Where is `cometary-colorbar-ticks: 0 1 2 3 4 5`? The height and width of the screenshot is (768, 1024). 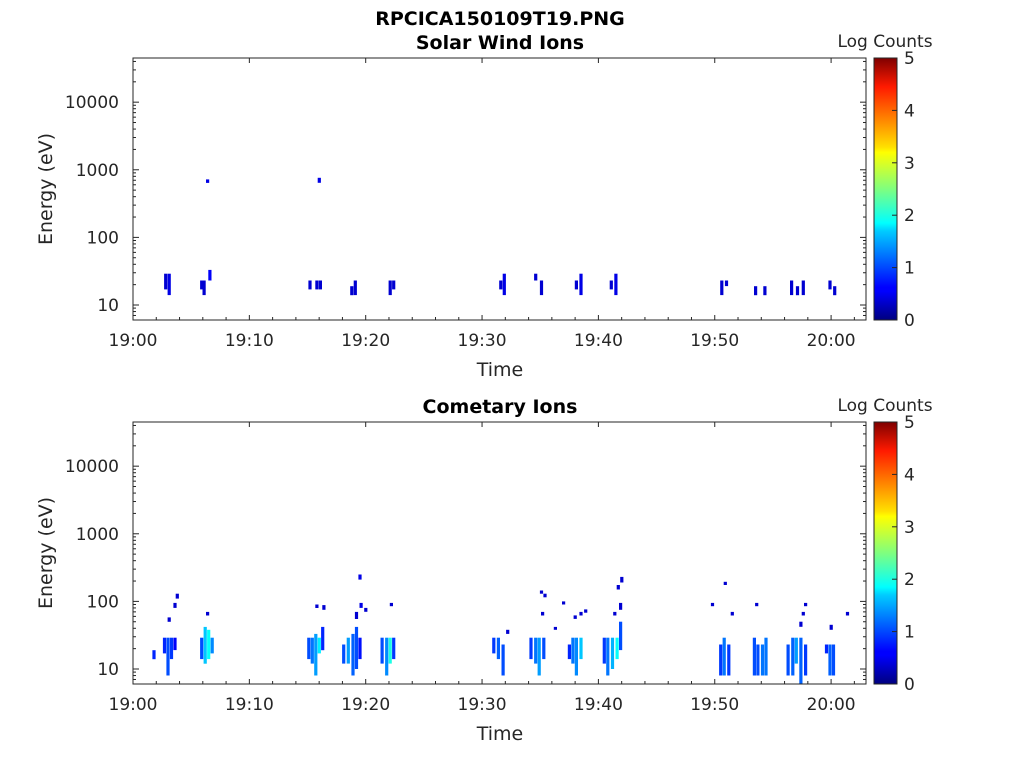
cometary-colorbar-ticks: 0 1 2 3 4 5 is located at coordinates (903, 554).